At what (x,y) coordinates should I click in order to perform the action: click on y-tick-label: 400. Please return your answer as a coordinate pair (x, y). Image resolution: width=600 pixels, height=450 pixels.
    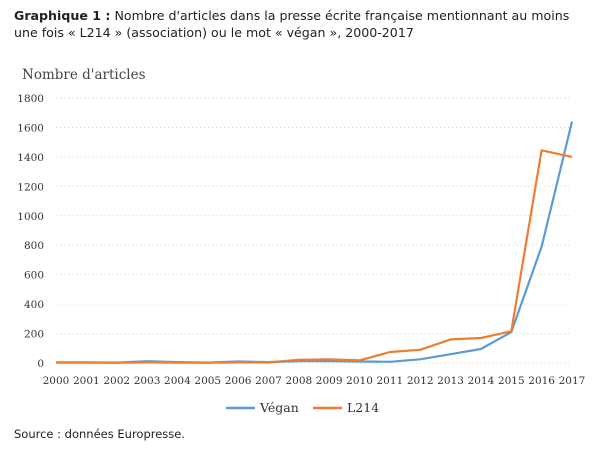
    Looking at the image, I should click on (34, 305).